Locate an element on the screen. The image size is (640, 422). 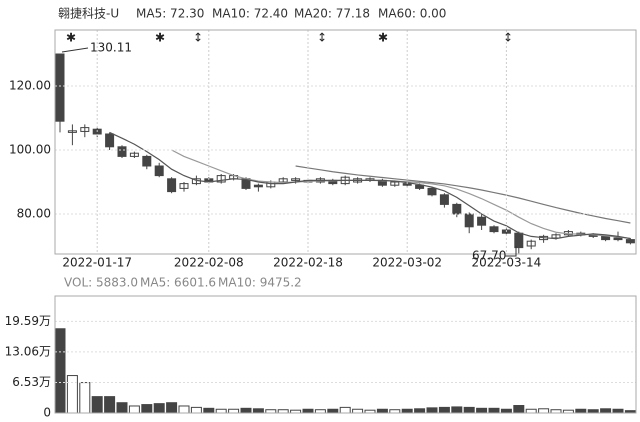
y-tick-label: 100.00 is located at coordinates (30, 150).